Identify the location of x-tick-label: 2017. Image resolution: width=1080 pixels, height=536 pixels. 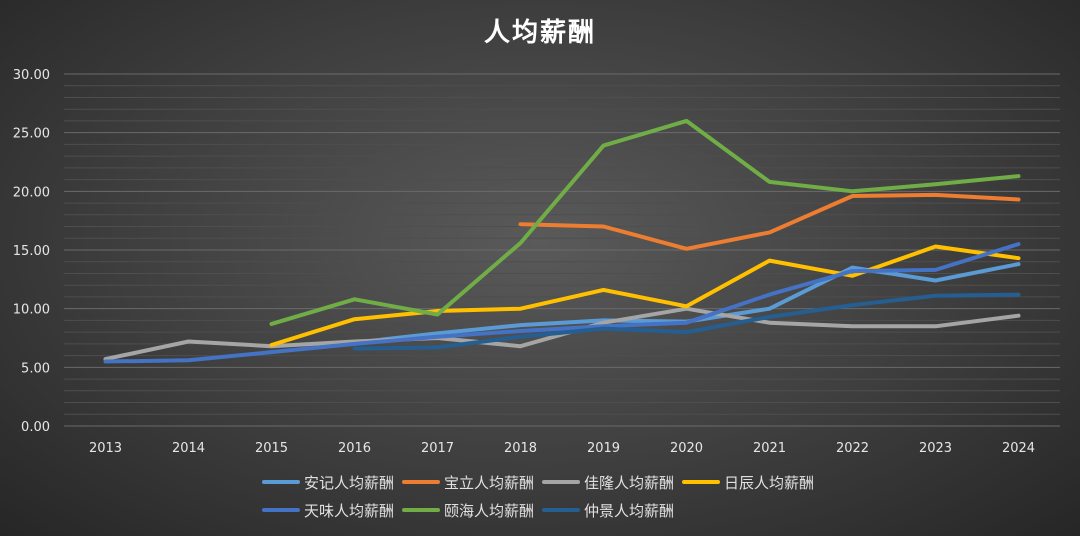
(437, 448).